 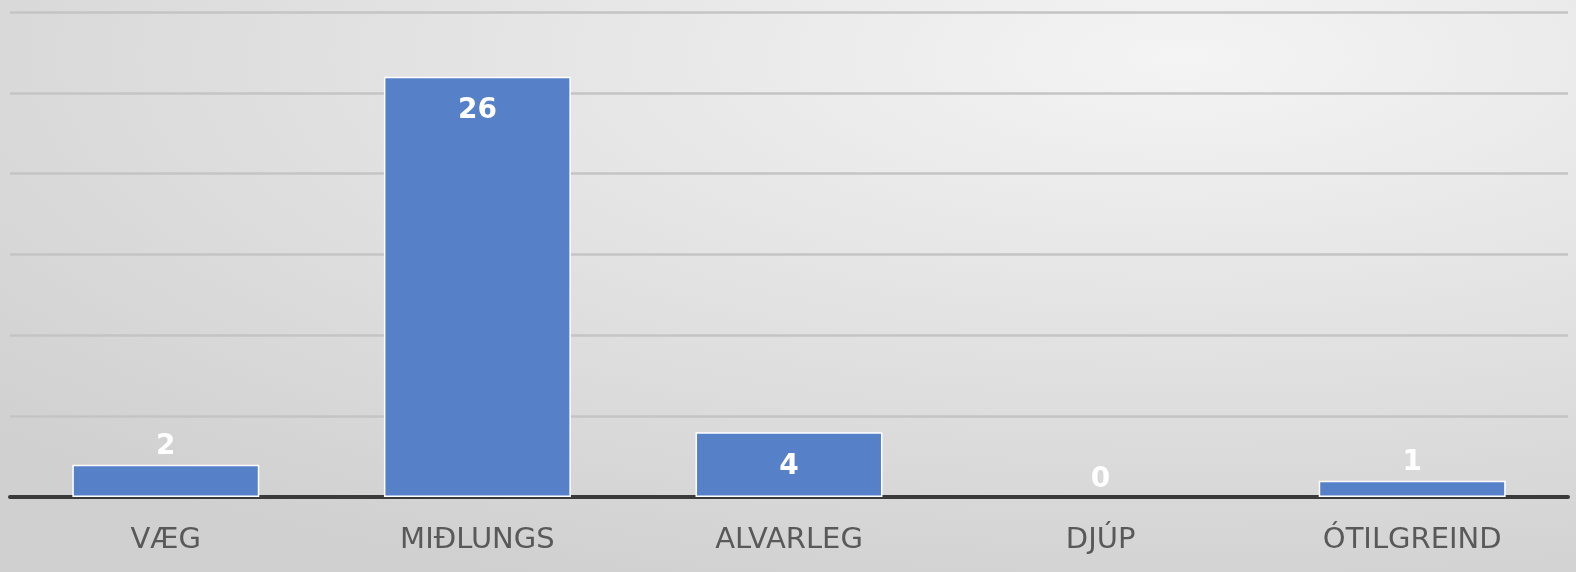 I want to click on x-tick-label: MIÐLUNGS, so click(x=477, y=537).